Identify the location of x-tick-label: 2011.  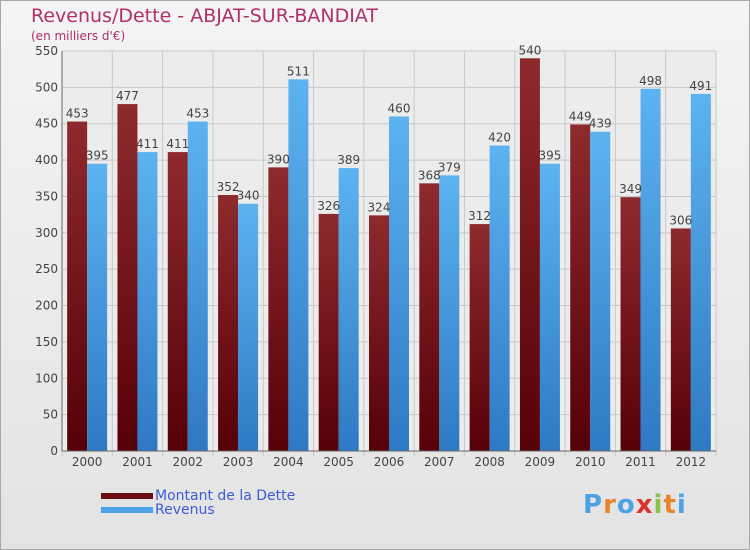
(640, 462).